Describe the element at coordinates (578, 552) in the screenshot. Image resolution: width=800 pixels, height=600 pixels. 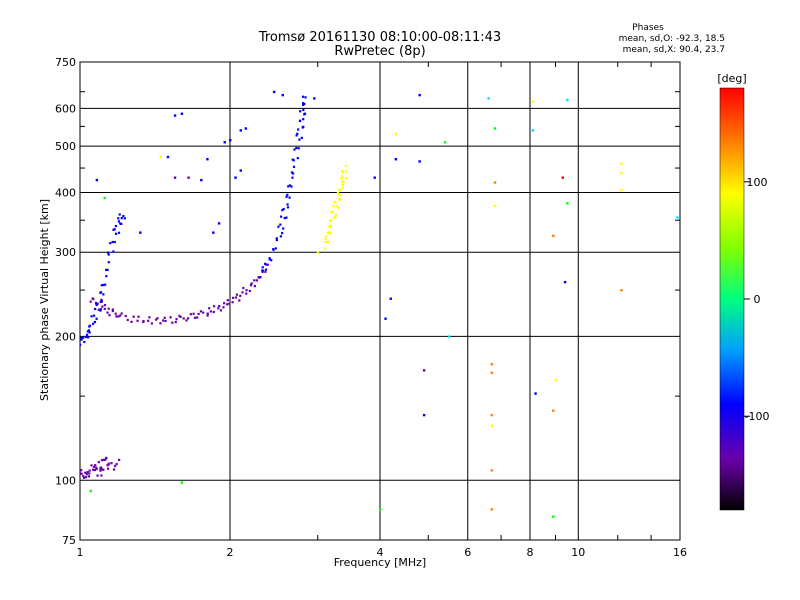
I see `x-tick-label: 10` at that location.